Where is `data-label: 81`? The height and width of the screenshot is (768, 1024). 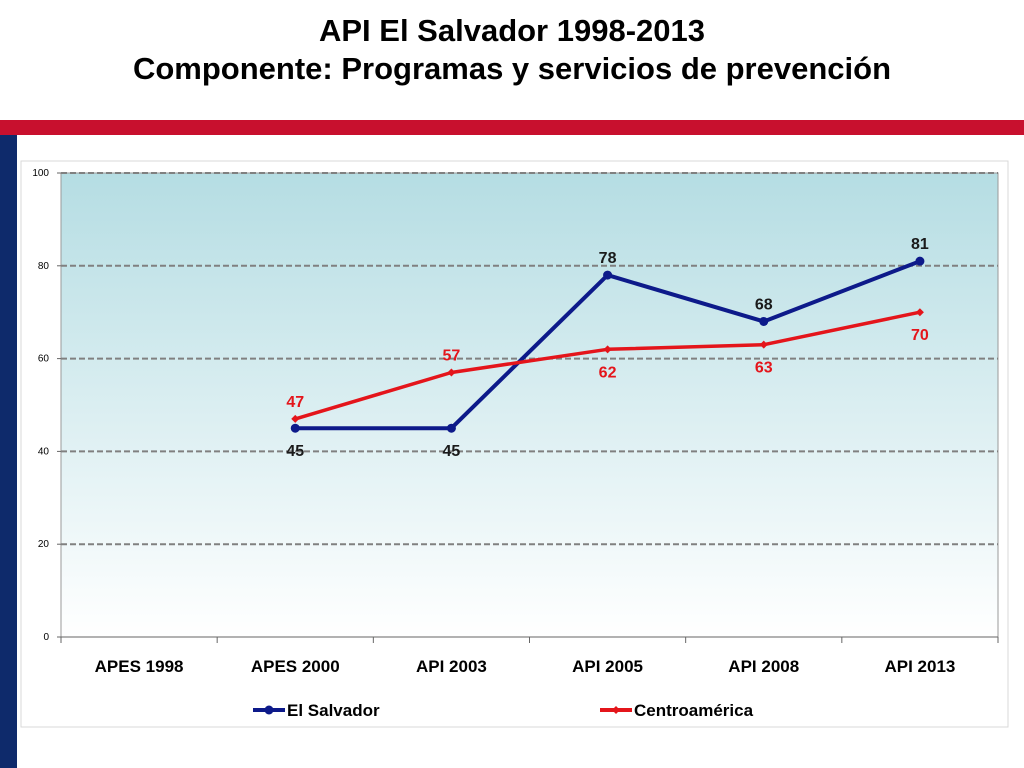 data-label: 81 is located at coordinates (920, 244).